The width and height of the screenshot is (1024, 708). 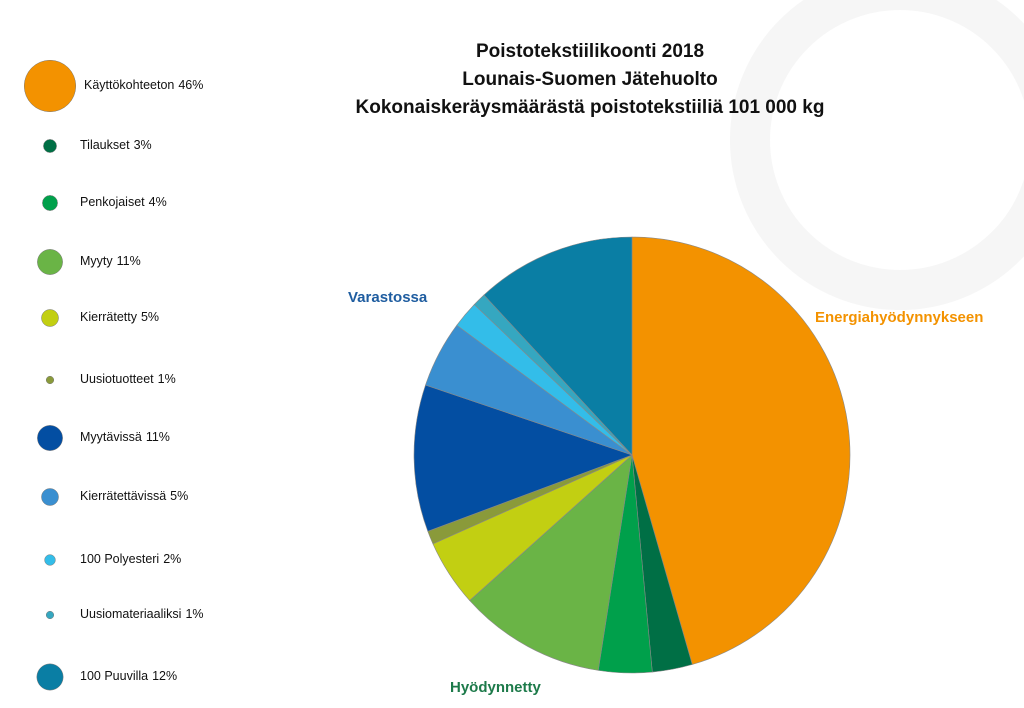 What do you see at coordinates (589, 79) in the screenshot?
I see `chart-title: Lounais-Suomen Jätehuolto` at bounding box center [589, 79].